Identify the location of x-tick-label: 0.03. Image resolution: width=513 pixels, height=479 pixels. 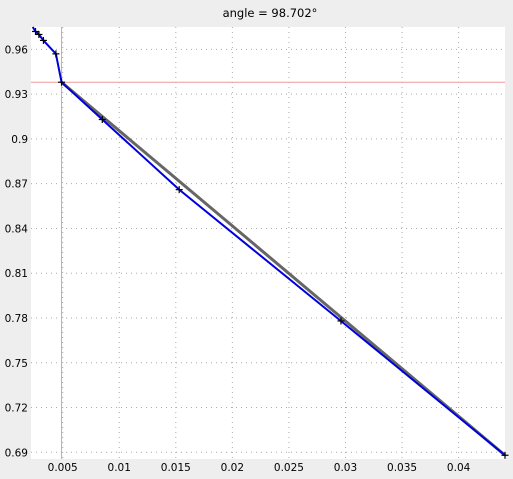
(345, 468).